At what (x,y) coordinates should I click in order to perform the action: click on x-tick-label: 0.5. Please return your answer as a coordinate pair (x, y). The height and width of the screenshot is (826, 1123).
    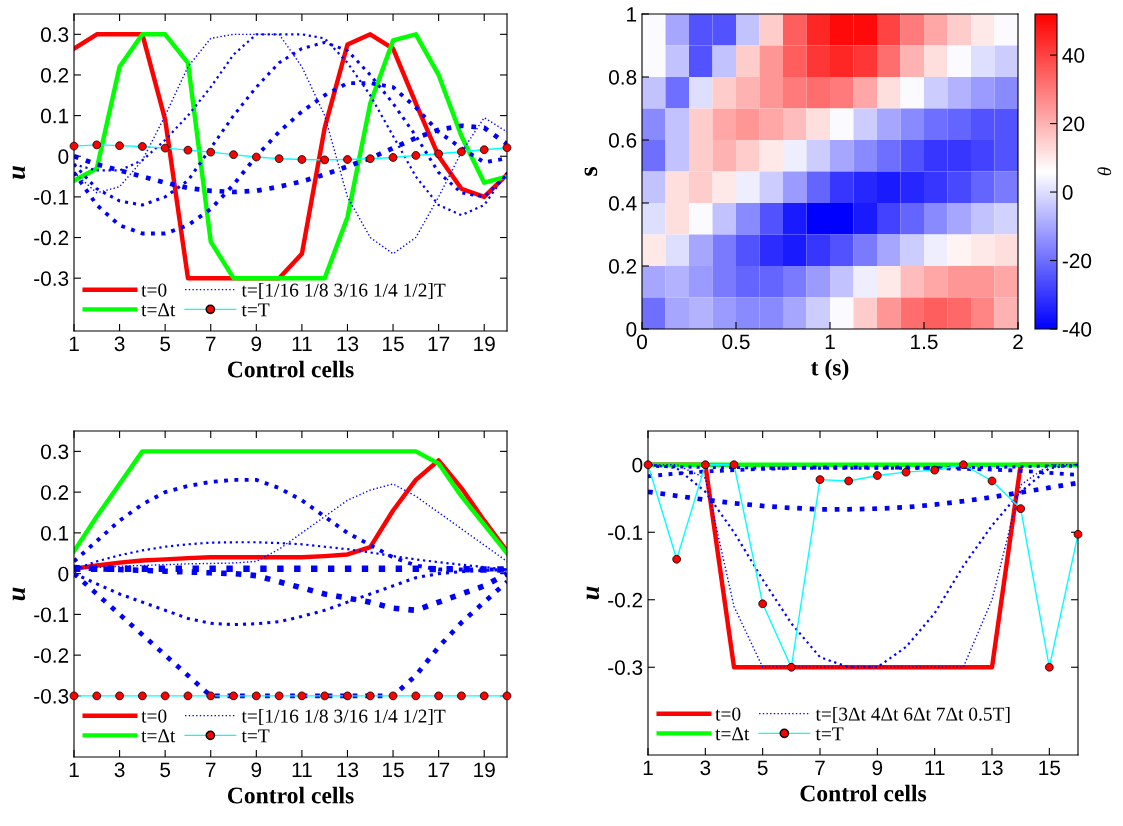
    Looking at the image, I should click on (736, 342).